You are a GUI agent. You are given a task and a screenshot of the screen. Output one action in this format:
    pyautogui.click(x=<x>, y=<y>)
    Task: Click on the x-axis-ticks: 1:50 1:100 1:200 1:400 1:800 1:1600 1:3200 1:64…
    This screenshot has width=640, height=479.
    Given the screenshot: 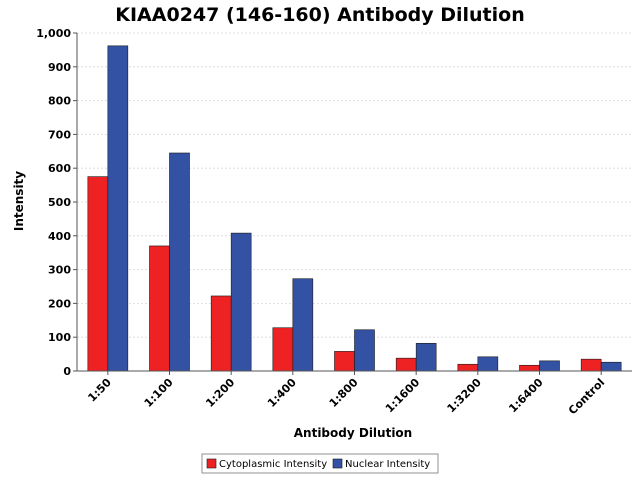 What is the action you would take?
    pyautogui.click(x=346, y=394)
    